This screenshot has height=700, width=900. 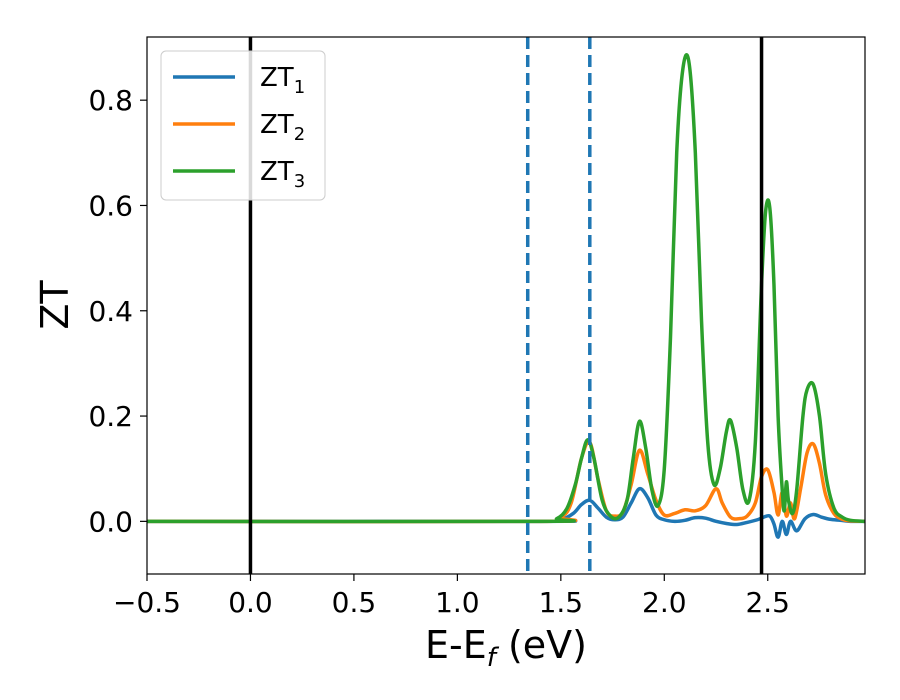 I want to click on x-axis-ticks: −0.5 0.0 0.5 1.0 1.5 2.0 2.5, so click(x=451, y=596).